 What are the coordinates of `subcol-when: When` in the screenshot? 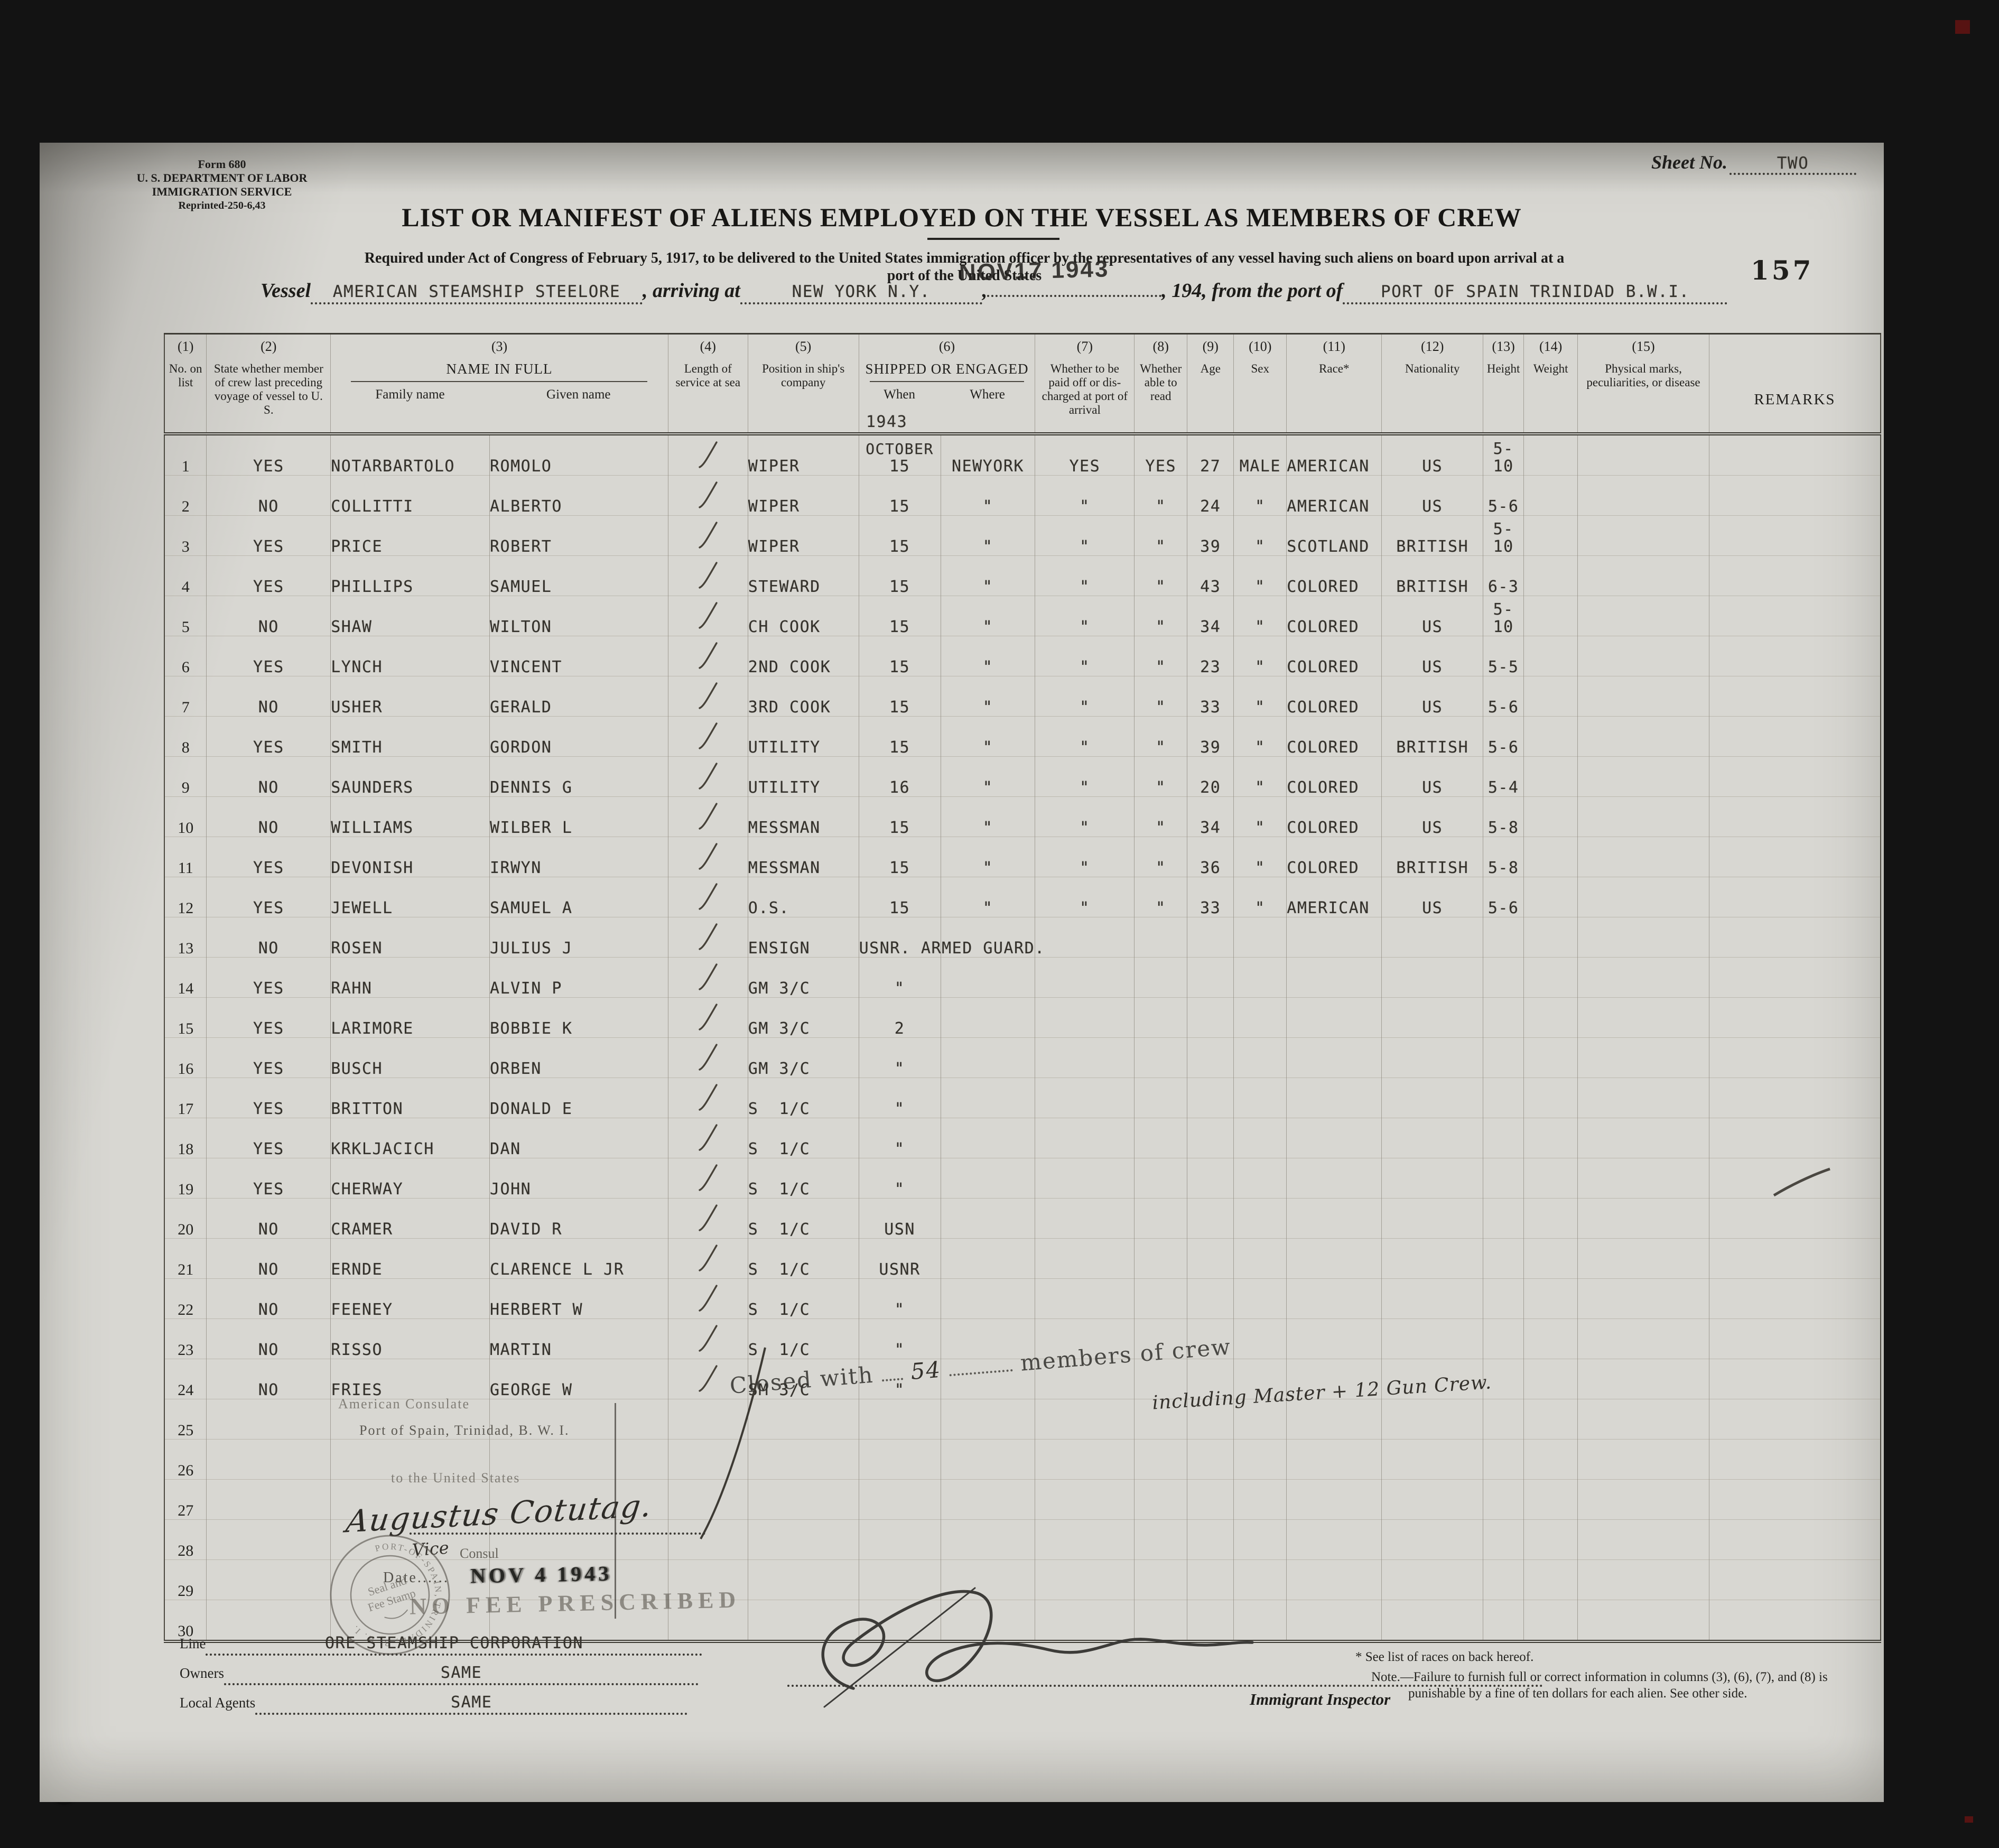 It's located at (899, 394).